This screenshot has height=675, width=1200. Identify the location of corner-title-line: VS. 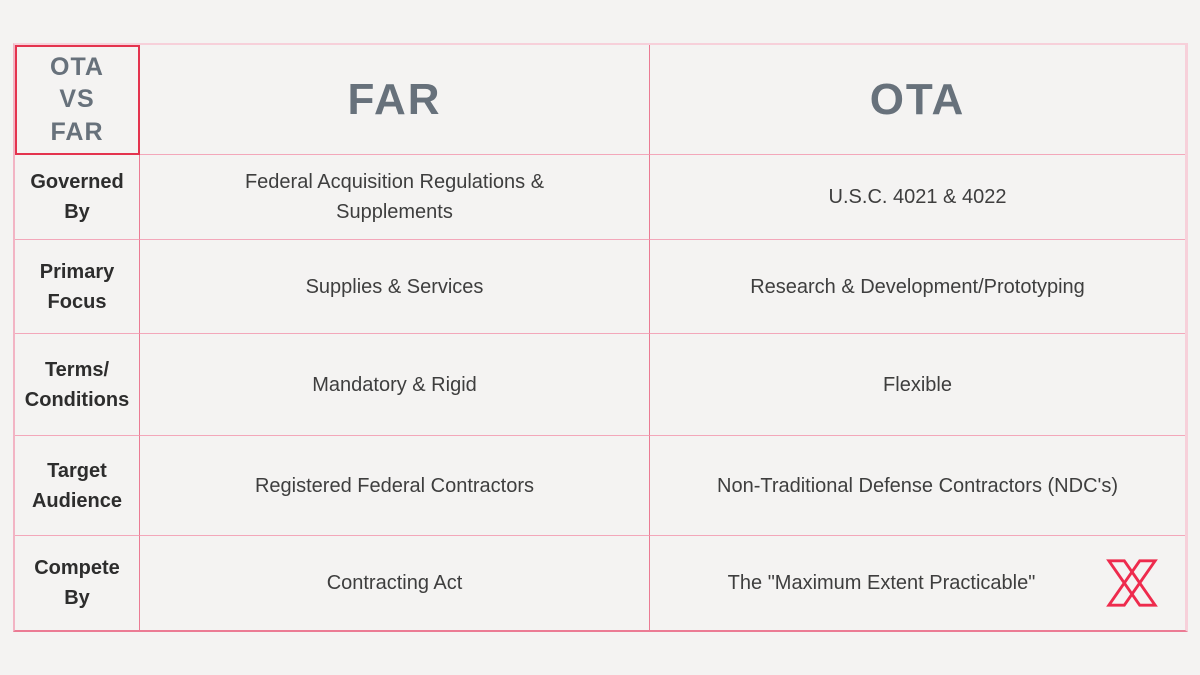
(77, 99).